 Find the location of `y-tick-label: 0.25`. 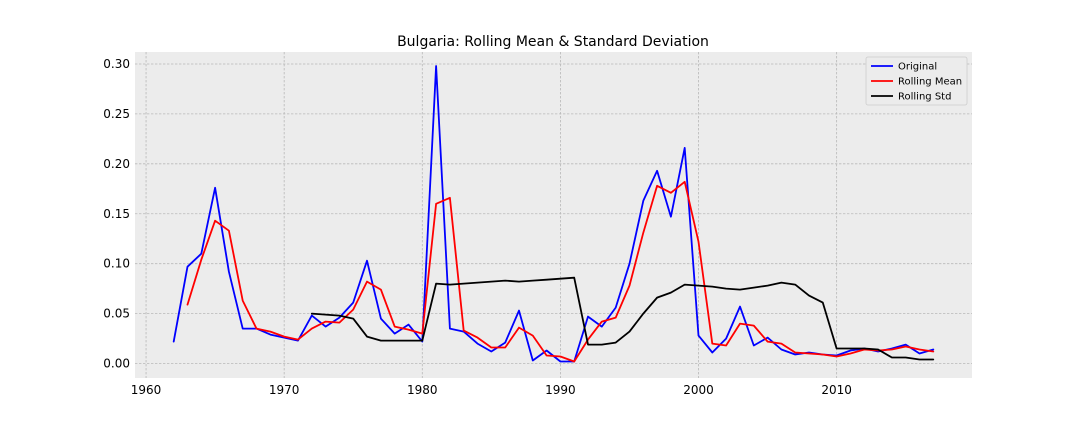

y-tick-label: 0.25 is located at coordinates (116, 114).